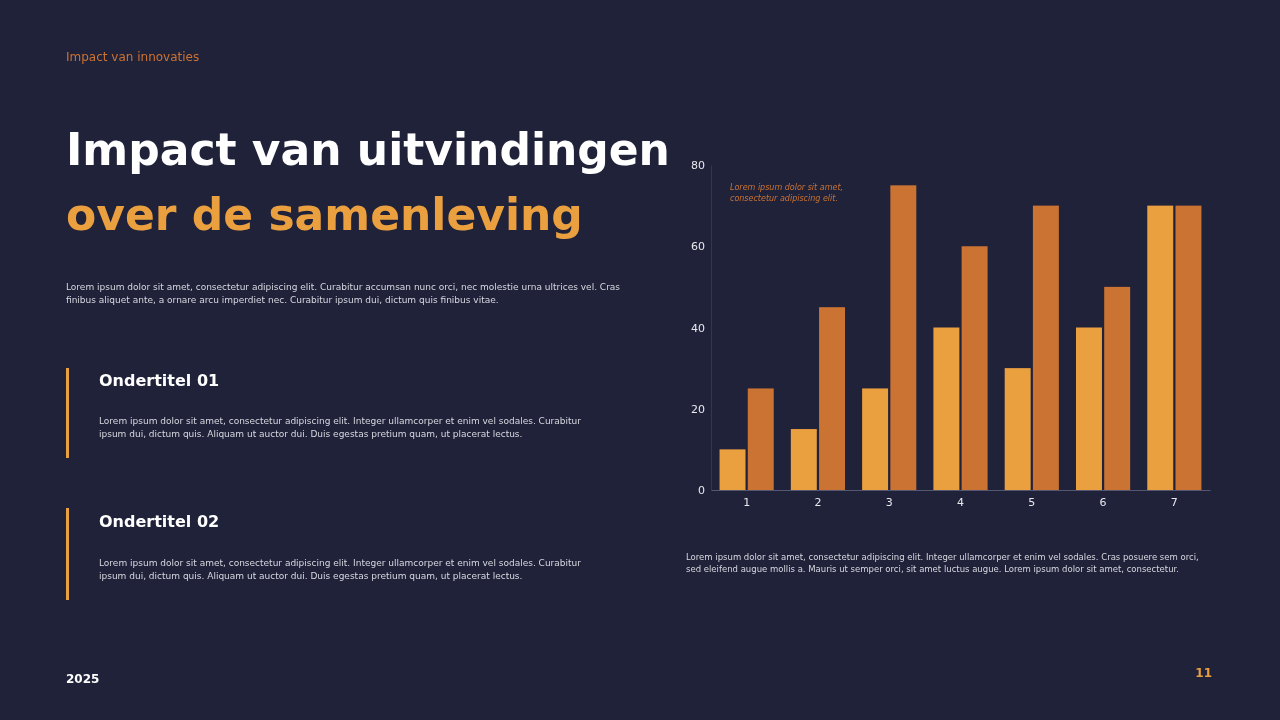  Describe the element at coordinates (1103, 502) in the screenshot. I see `x-tick-label: 6` at that location.